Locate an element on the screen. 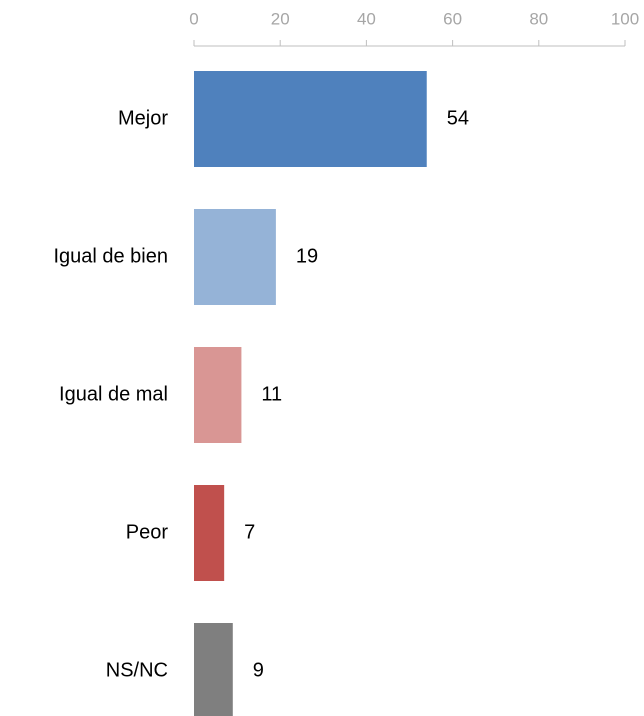  x-tick-label: 20 is located at coordinates (280, 18).